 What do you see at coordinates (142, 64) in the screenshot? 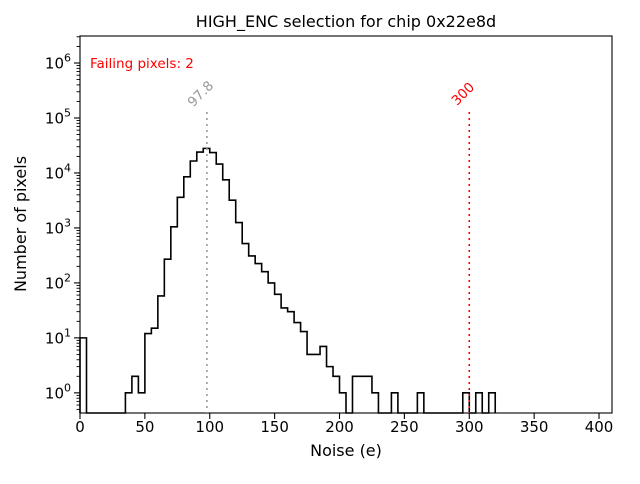
I see `failing-pixels-annotation: Failing pixels: 2` at bounding box center [142, 64].